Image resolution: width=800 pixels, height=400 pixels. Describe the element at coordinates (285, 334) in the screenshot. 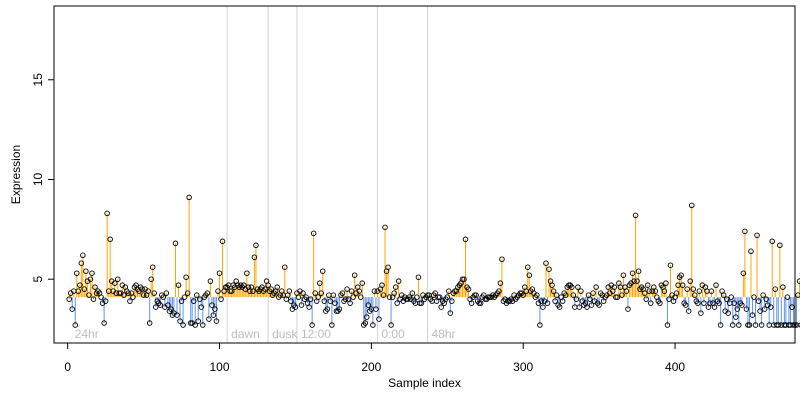

I see `marker-label: dusk` at that location.